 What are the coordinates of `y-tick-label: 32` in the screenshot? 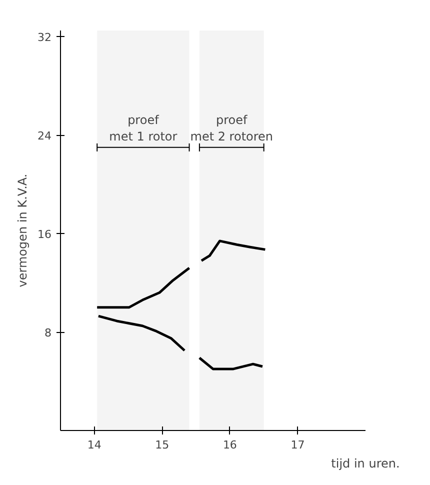 It's located at (45, 37).